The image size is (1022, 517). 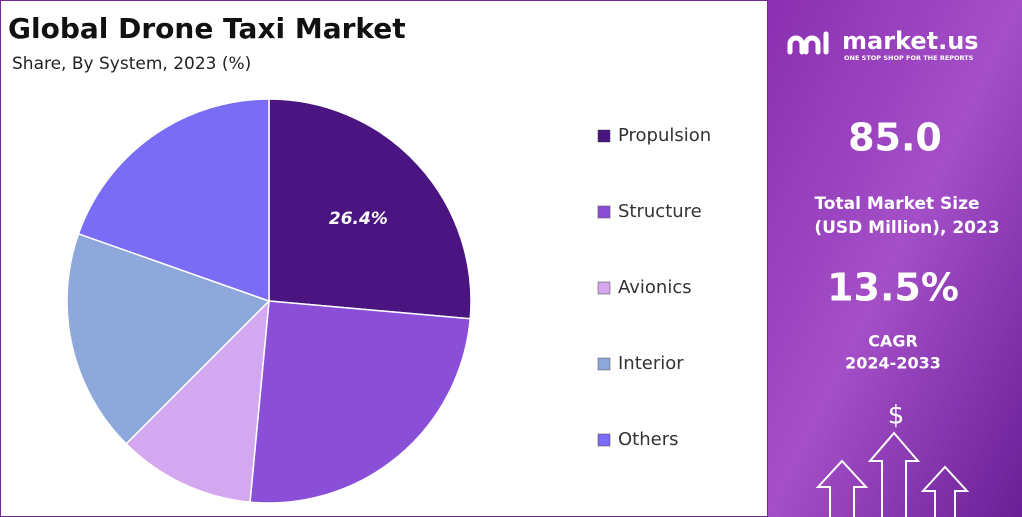 I want to click on arrows-icon, so click(x=892, y=474).